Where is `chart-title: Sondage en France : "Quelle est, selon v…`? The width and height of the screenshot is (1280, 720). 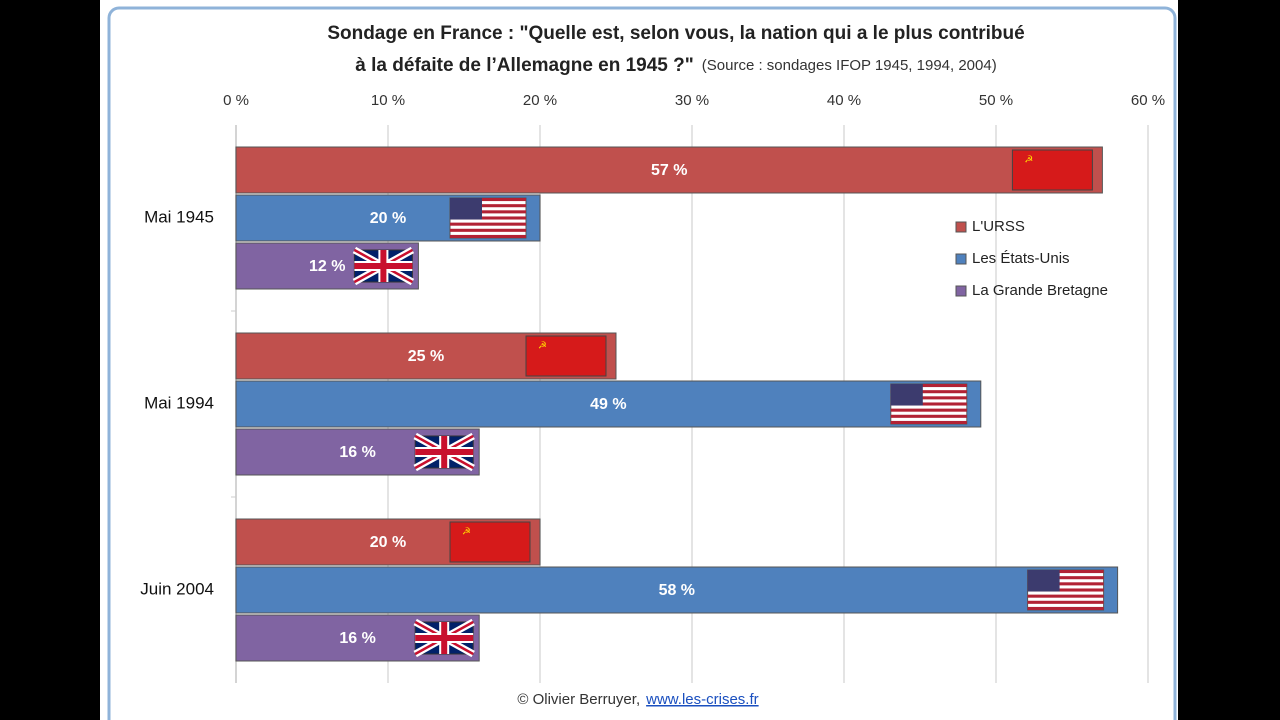
chart-title: Sondage en France : "Quelle est, selon v… is located at coordinates (675, 33).